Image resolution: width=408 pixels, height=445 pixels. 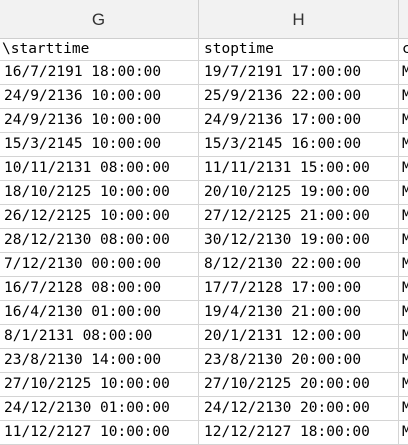 I want to click on cell-g-header: \starttime, so click(x=99, y=49).